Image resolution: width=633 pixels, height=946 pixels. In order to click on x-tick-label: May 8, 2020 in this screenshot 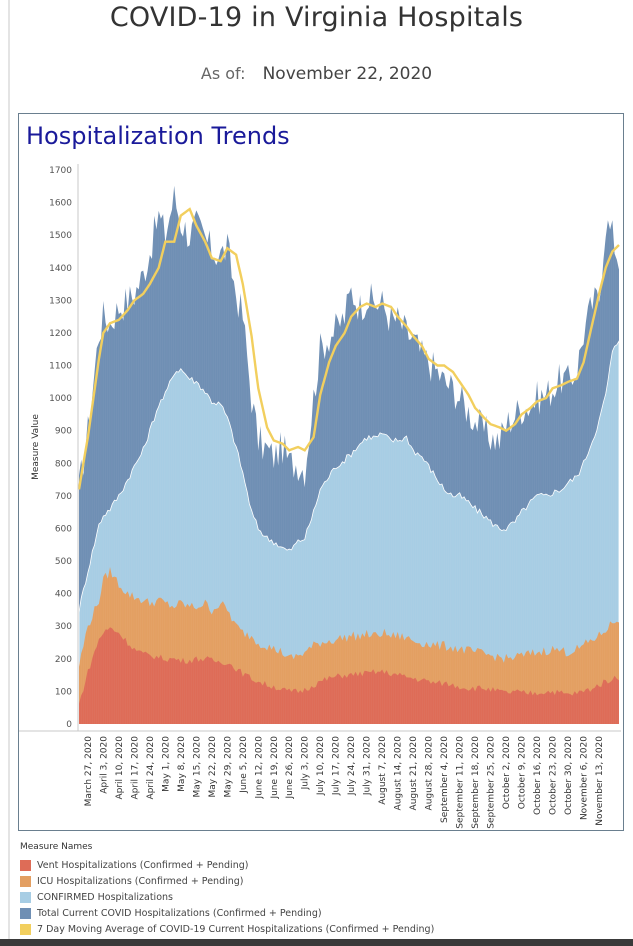, I will do `click(182, 764)`.